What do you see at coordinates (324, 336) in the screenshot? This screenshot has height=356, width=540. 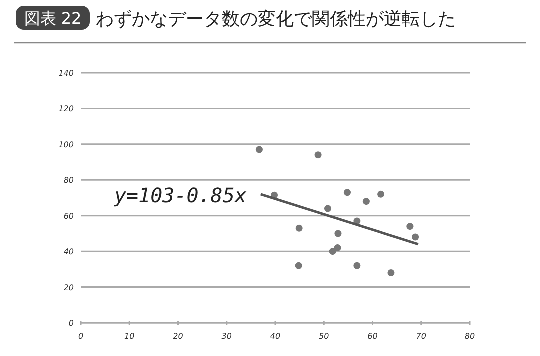 I see `x-tick-label: 50` at bounding box center [324, 336].